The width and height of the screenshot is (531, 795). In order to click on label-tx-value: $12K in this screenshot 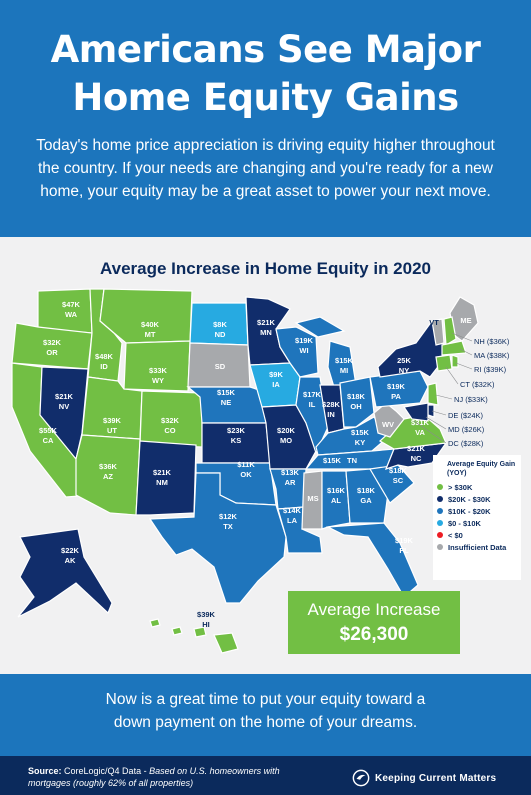, I will do `click(228, 516)`.